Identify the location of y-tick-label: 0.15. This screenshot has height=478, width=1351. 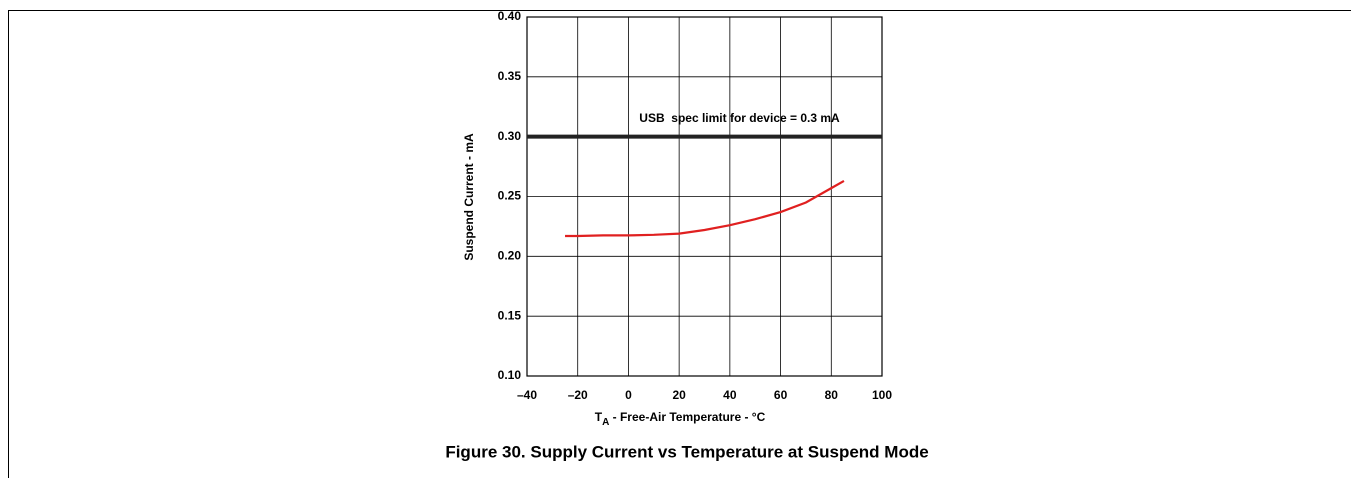
(510, 315).